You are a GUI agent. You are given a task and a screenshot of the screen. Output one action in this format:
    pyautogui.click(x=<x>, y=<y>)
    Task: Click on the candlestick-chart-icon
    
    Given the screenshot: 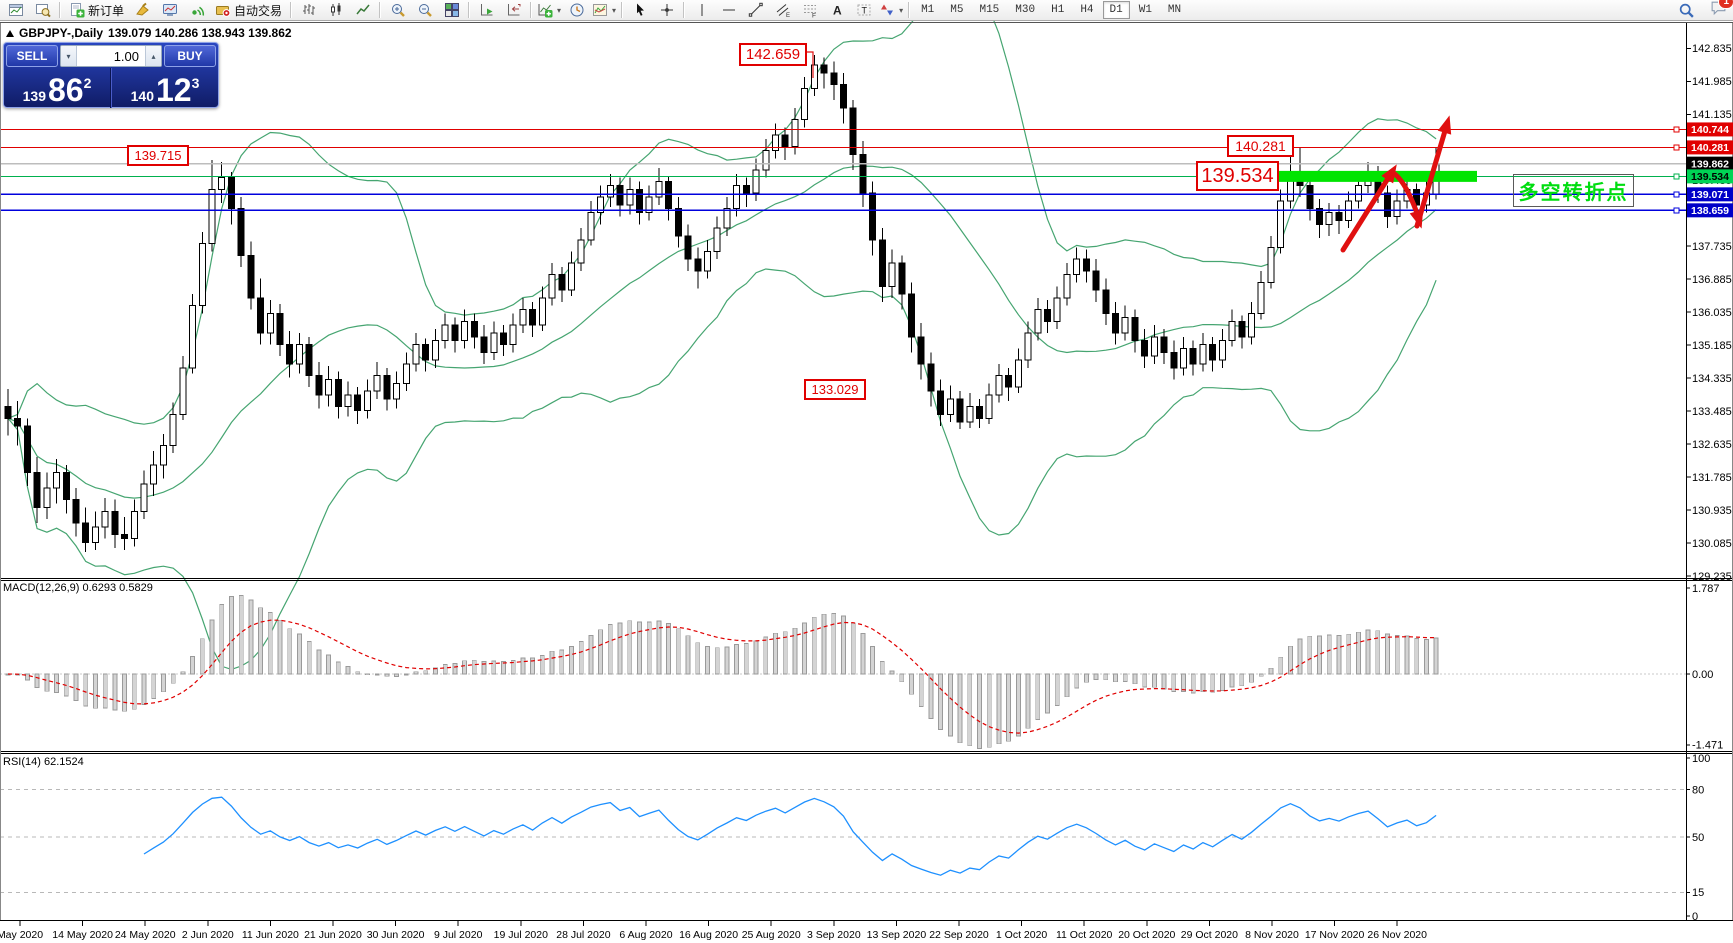 What is the action you would take?
    pyautogui.click(x=335, y=10)
    